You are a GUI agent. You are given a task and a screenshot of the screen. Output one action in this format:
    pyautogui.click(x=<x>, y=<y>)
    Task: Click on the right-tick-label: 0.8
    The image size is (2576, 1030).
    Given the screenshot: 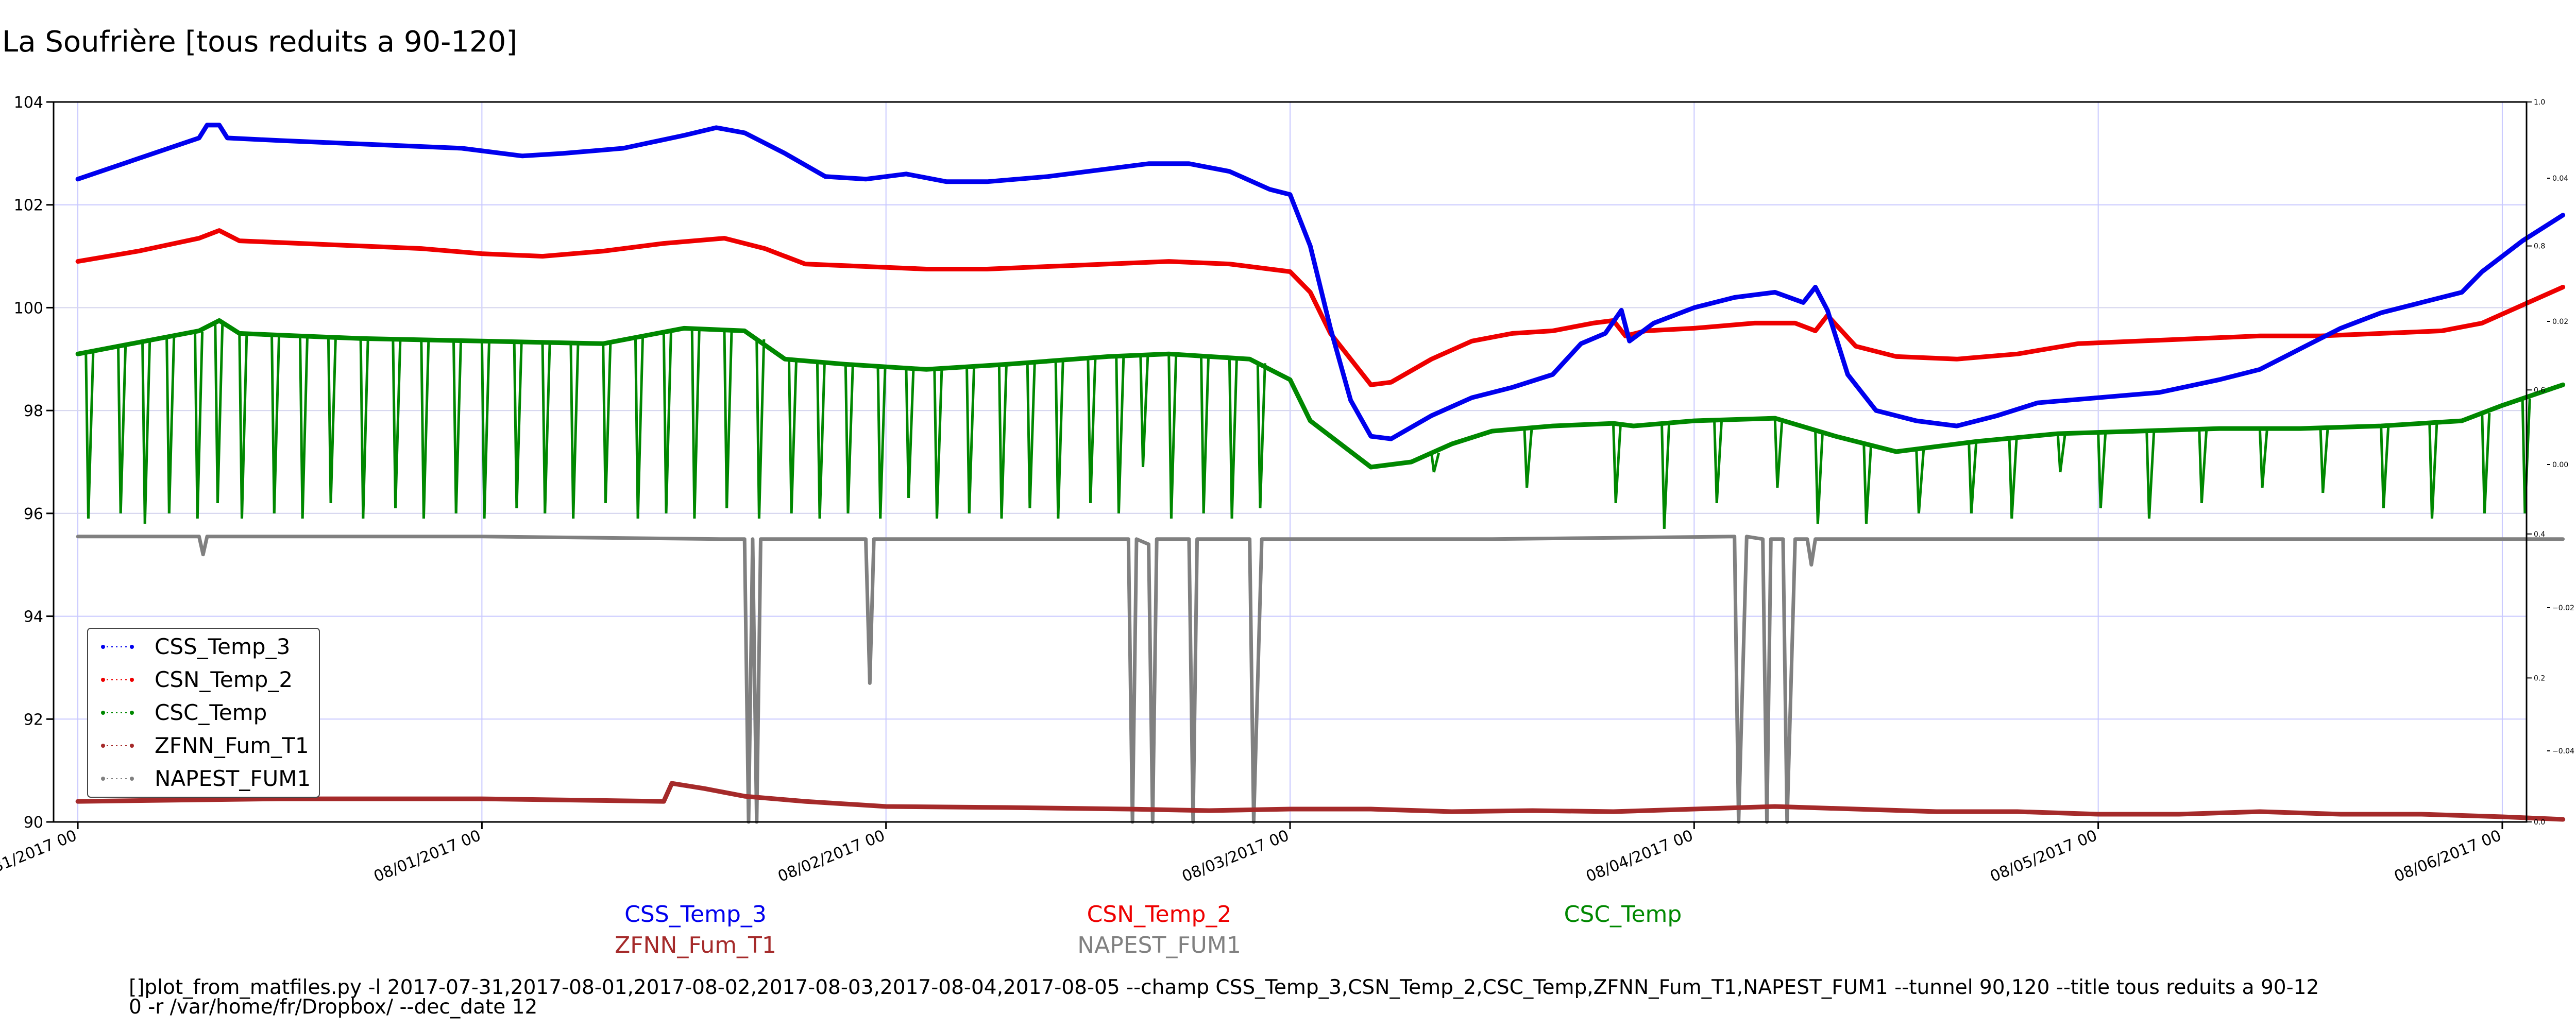 What is the action you would take?
    pyautogui.click(x=2539, y=247)
    